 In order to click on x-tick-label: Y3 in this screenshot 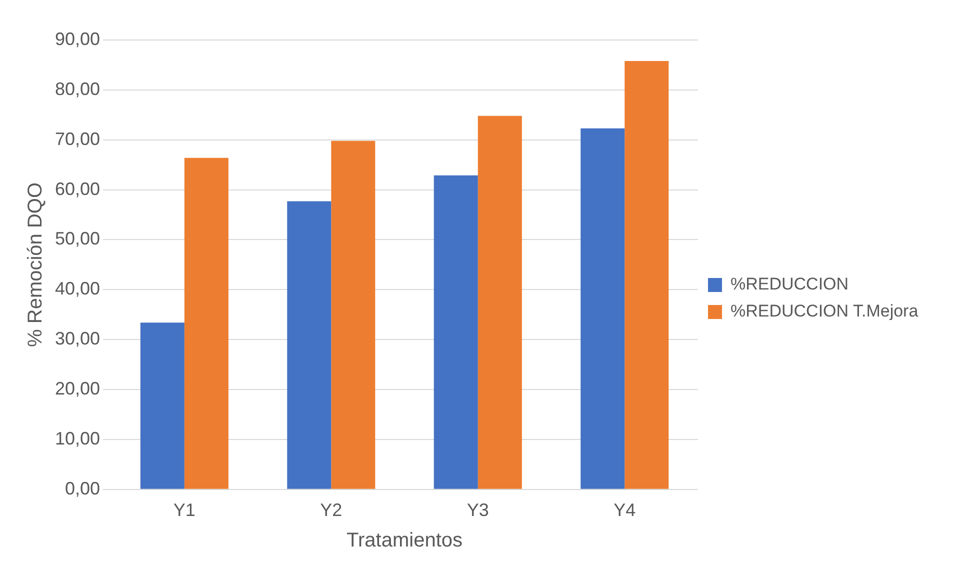, I will do `click(477, 510)`.